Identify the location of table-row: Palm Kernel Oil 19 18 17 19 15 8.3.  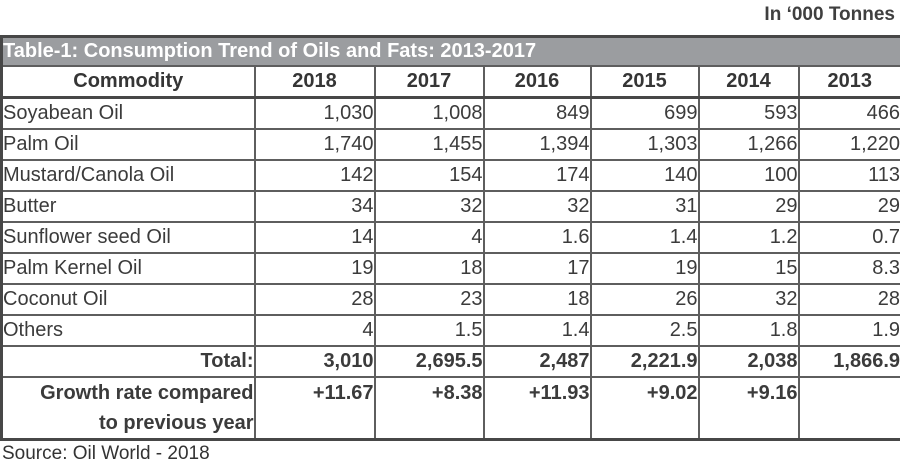
(450, 268).